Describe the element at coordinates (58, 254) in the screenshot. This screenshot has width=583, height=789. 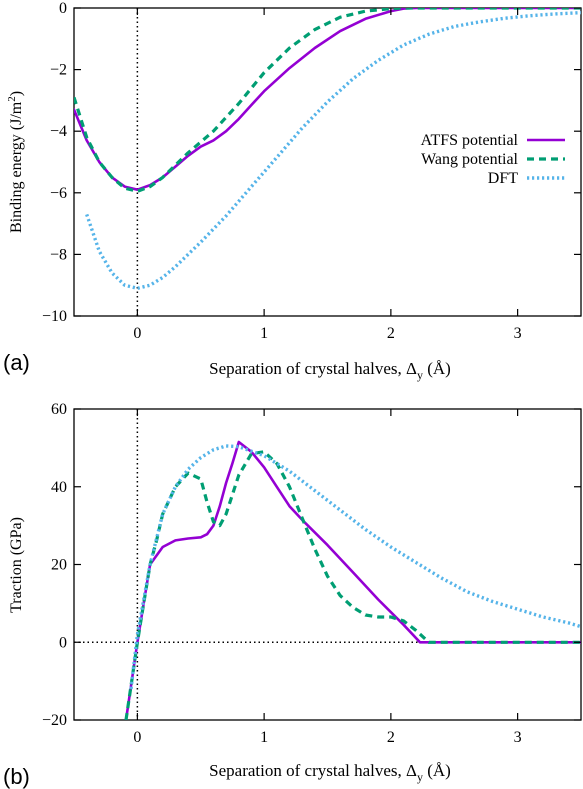
I see `y-tick-label: −8` at that location.